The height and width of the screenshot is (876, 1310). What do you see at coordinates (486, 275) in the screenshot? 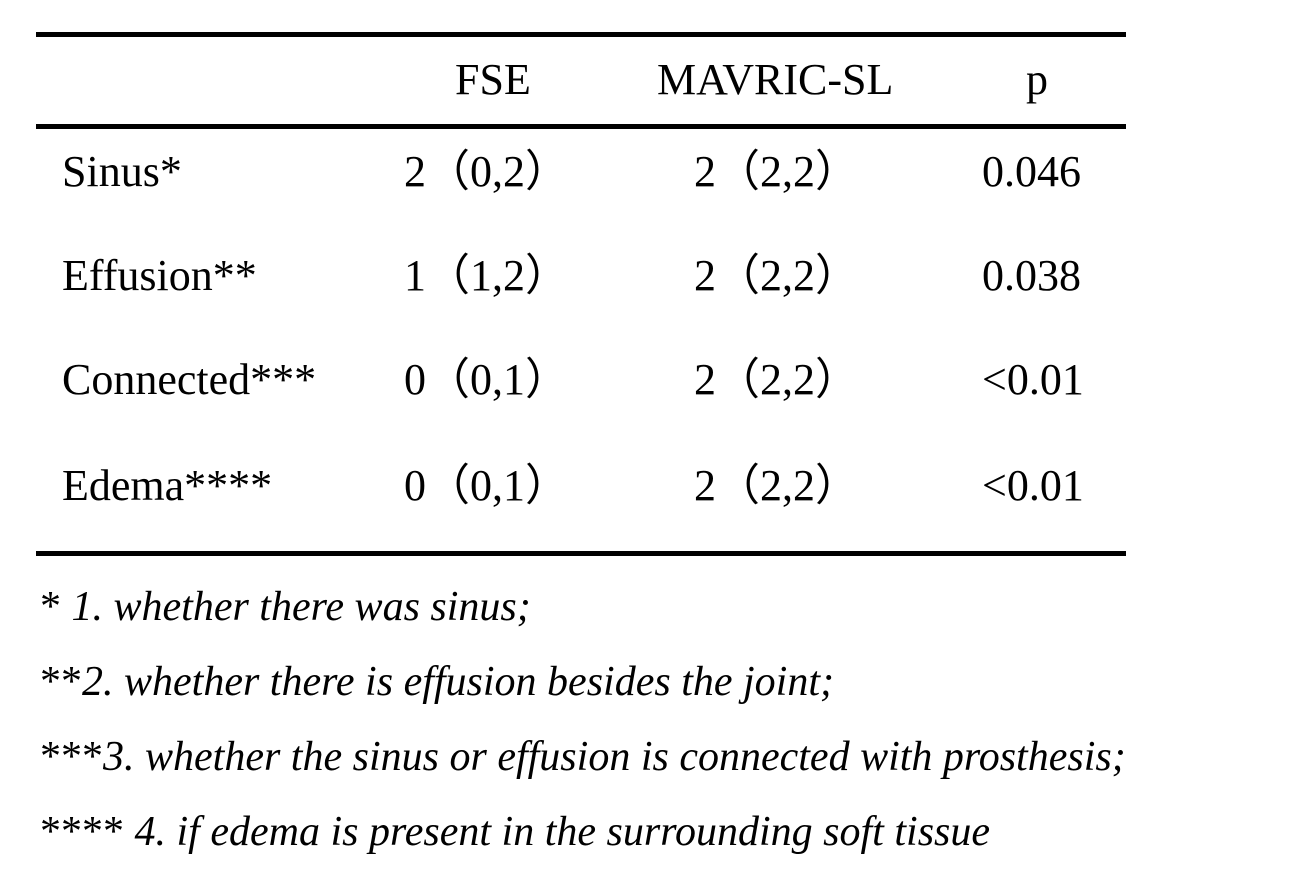
I see `cell-fse: 1（1,2）` at bounding box center [486, 275].